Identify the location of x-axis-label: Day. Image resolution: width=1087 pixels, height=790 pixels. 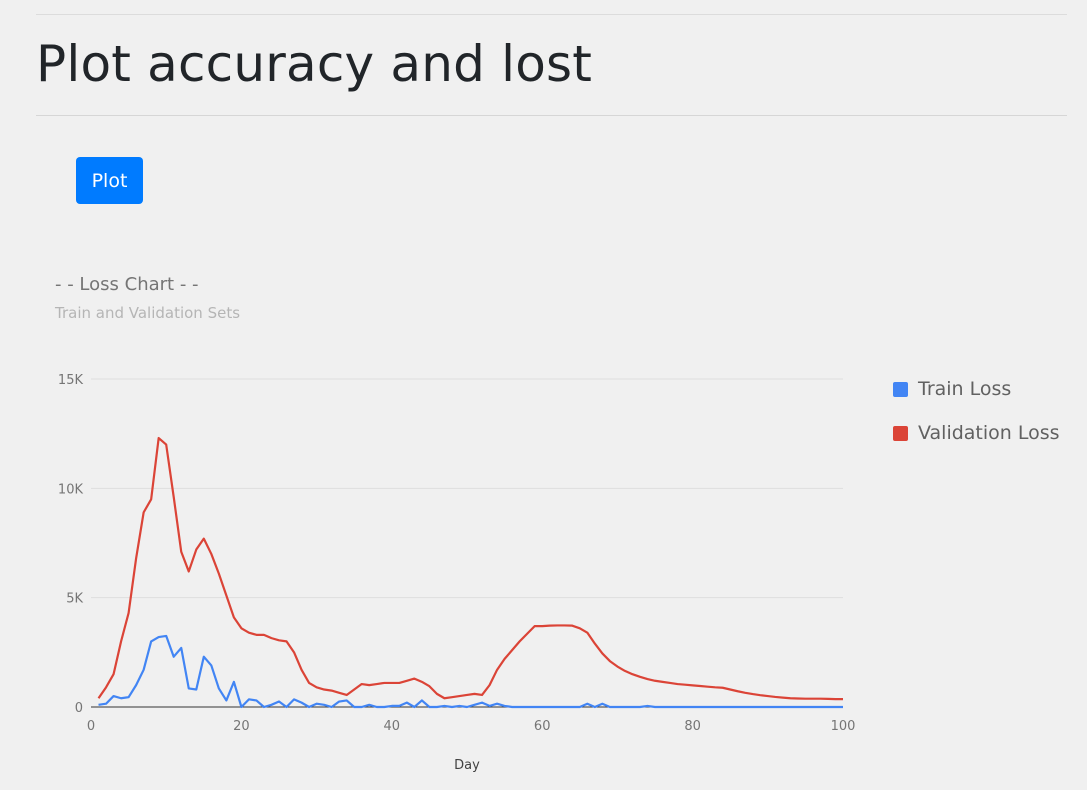
(467, 765).